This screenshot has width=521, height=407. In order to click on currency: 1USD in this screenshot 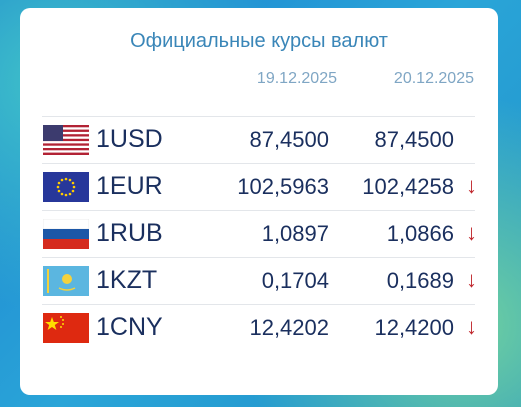, I will do `click(129, 139)`.